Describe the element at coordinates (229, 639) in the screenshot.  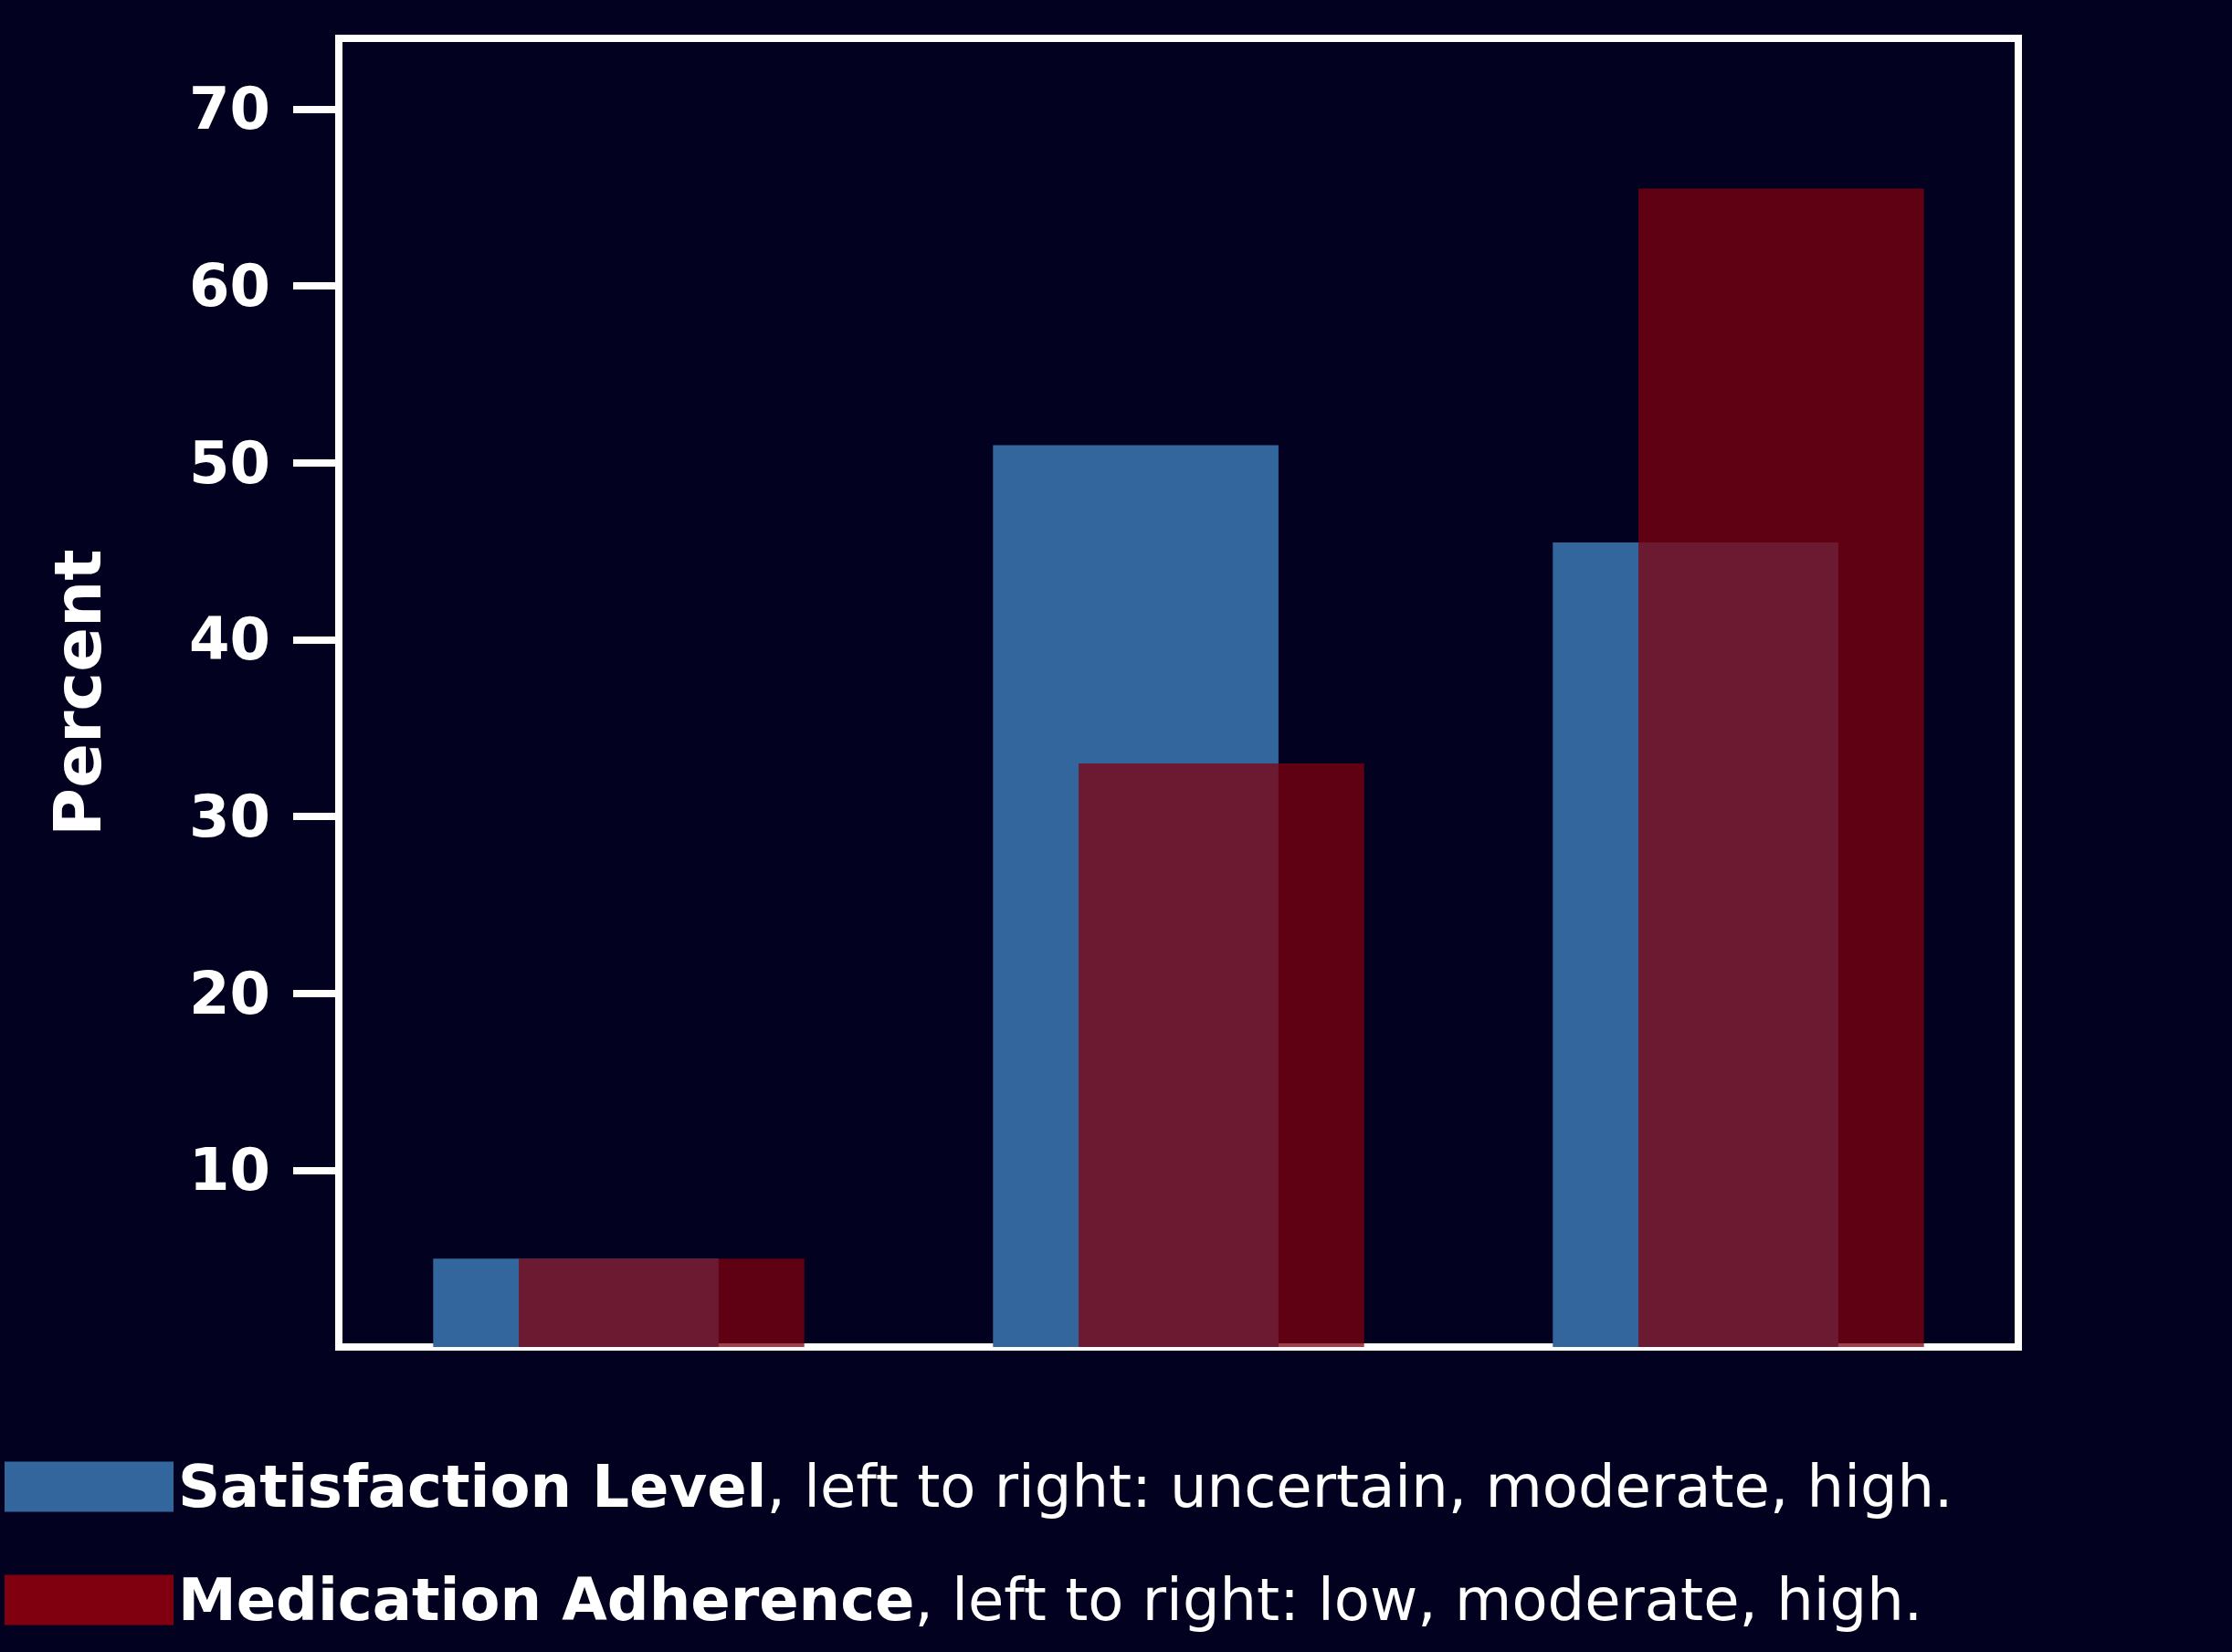
I see `y-tick-label: 40` at that location.